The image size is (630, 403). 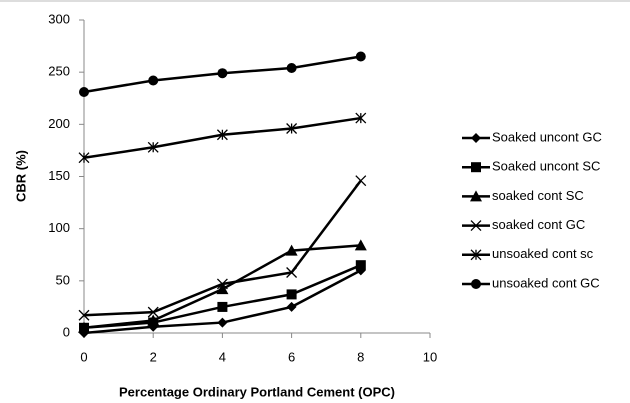 What do you see at coordinates (543, 253) in the screenshot?
I see `legend-label: unsoaked cont sc` at bounding box center [543, 253].